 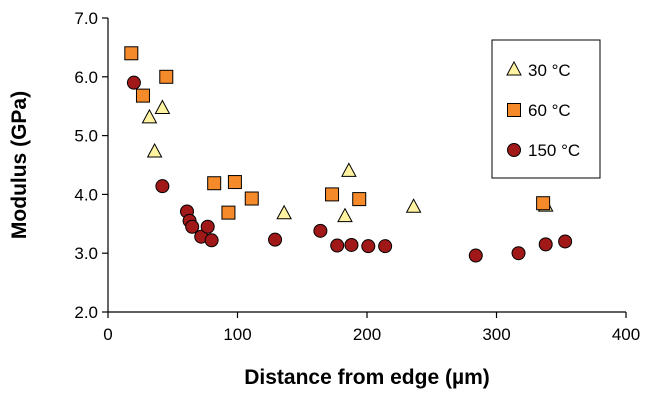 I want to click on y-tick-label: 4.0, so click(x=86, y=194).